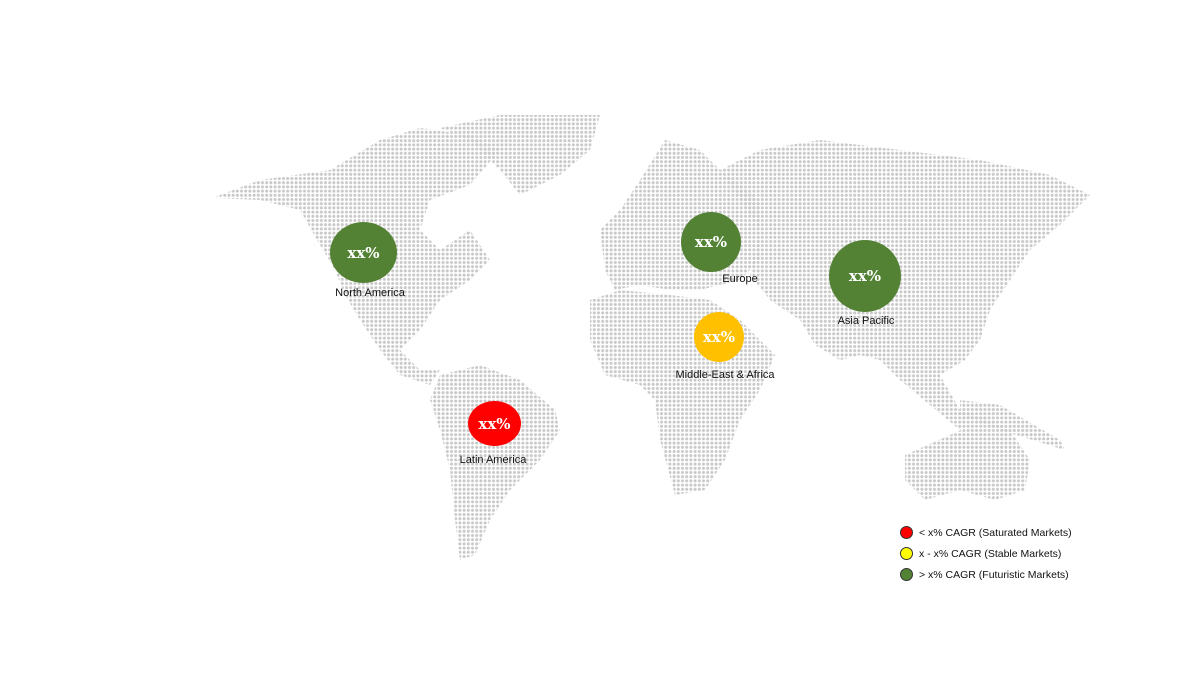 The height and width of the screenshot is (675, 1200). Describe the element at coordinates (370, 293) in the screenshot. I see `north-america-label: North America` at that location.